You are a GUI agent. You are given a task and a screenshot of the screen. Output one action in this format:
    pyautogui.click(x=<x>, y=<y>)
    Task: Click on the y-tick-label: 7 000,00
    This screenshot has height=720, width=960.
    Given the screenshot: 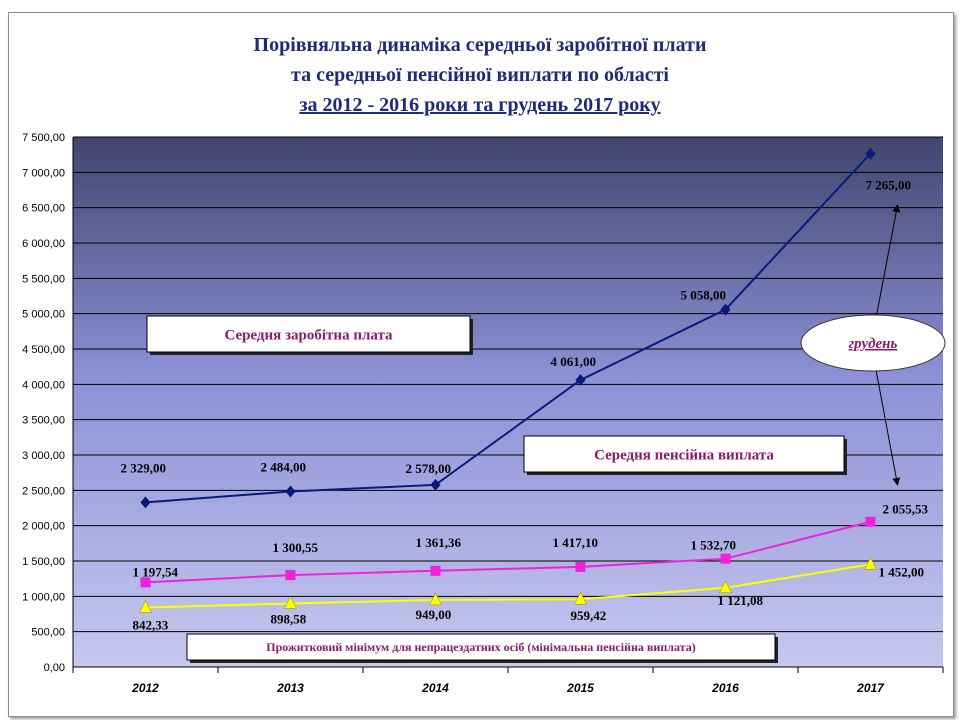 What is the action you would take?
    pyautogui.click(x=43, y=173)
    